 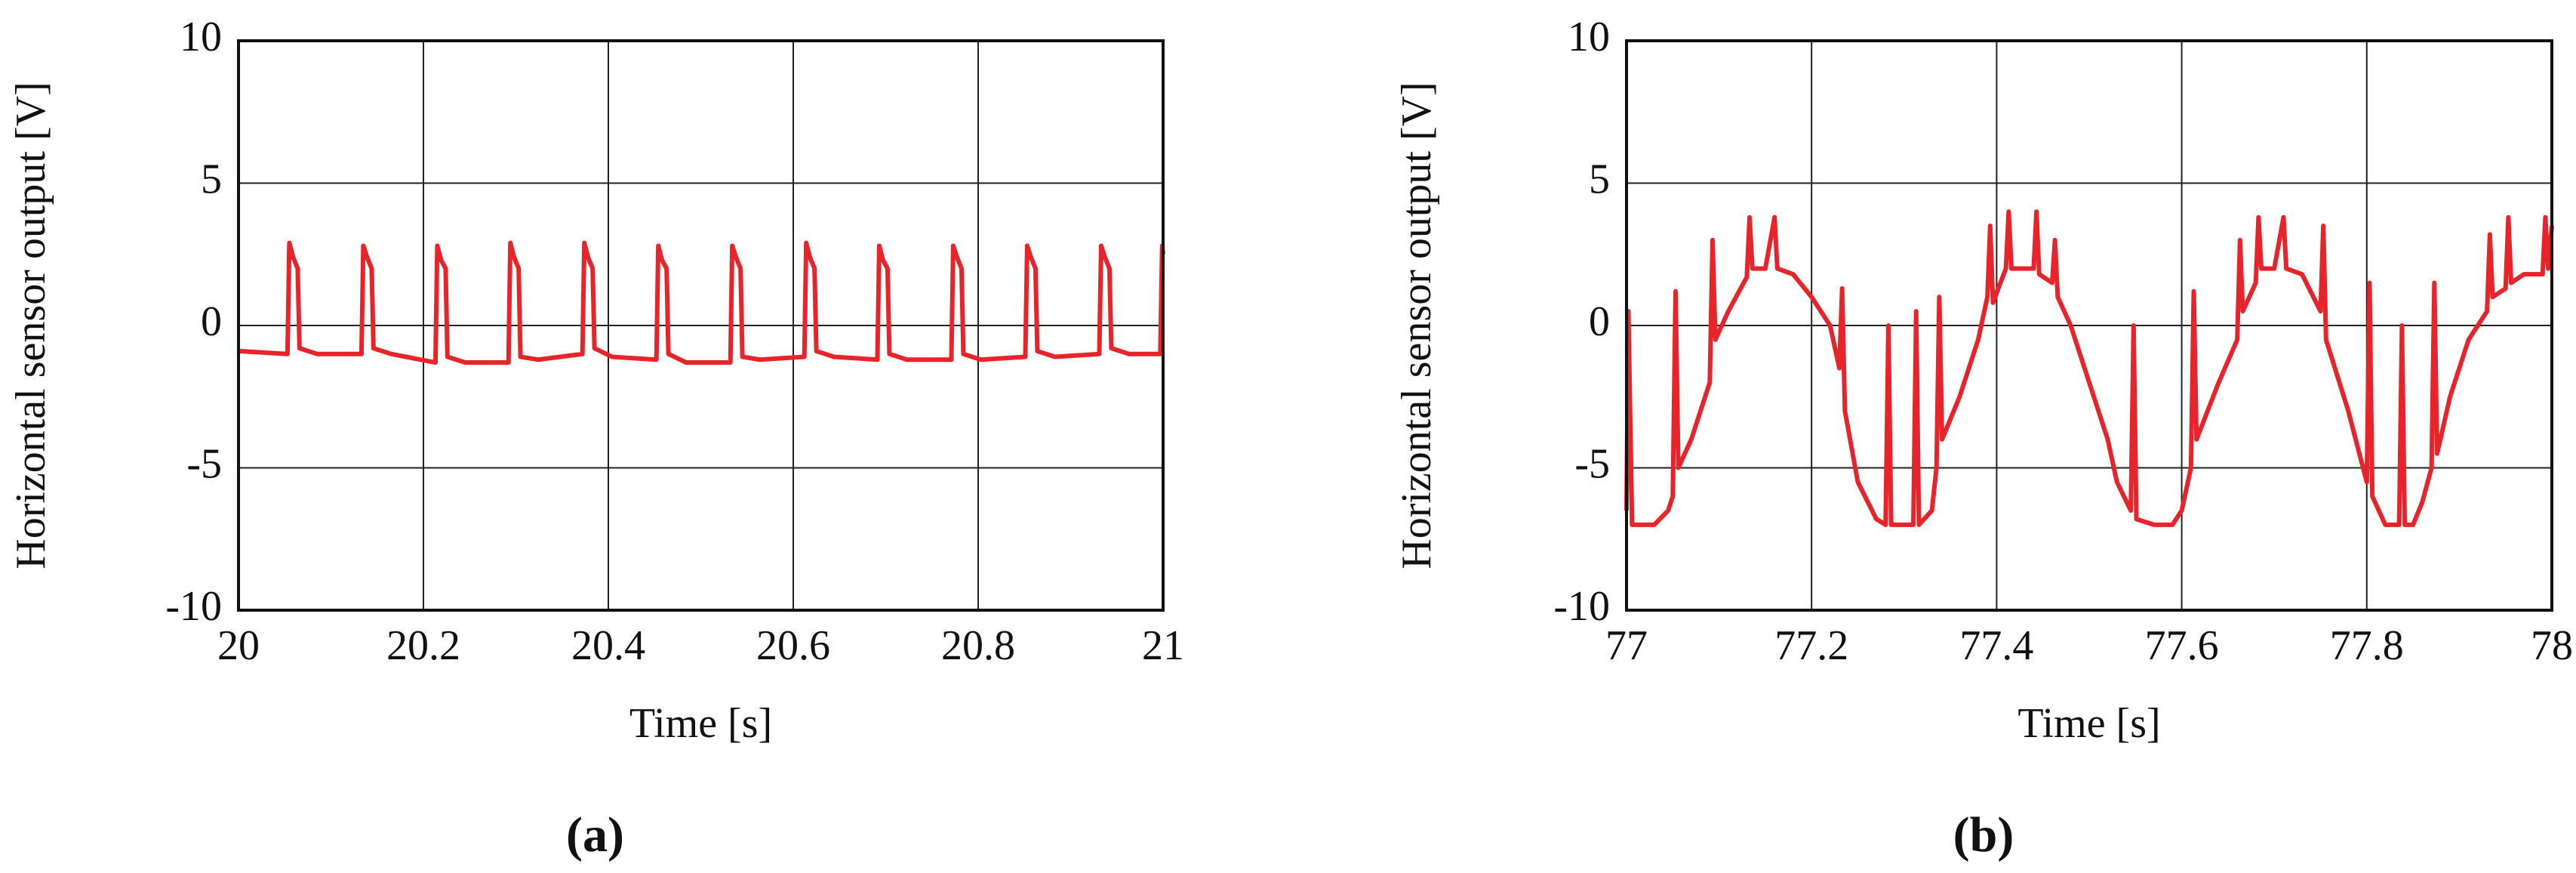 What do you see at coordinates (1983, 834) in the screenshot?
I see `chart-title: (b)` at bounding box center [1983, 834].